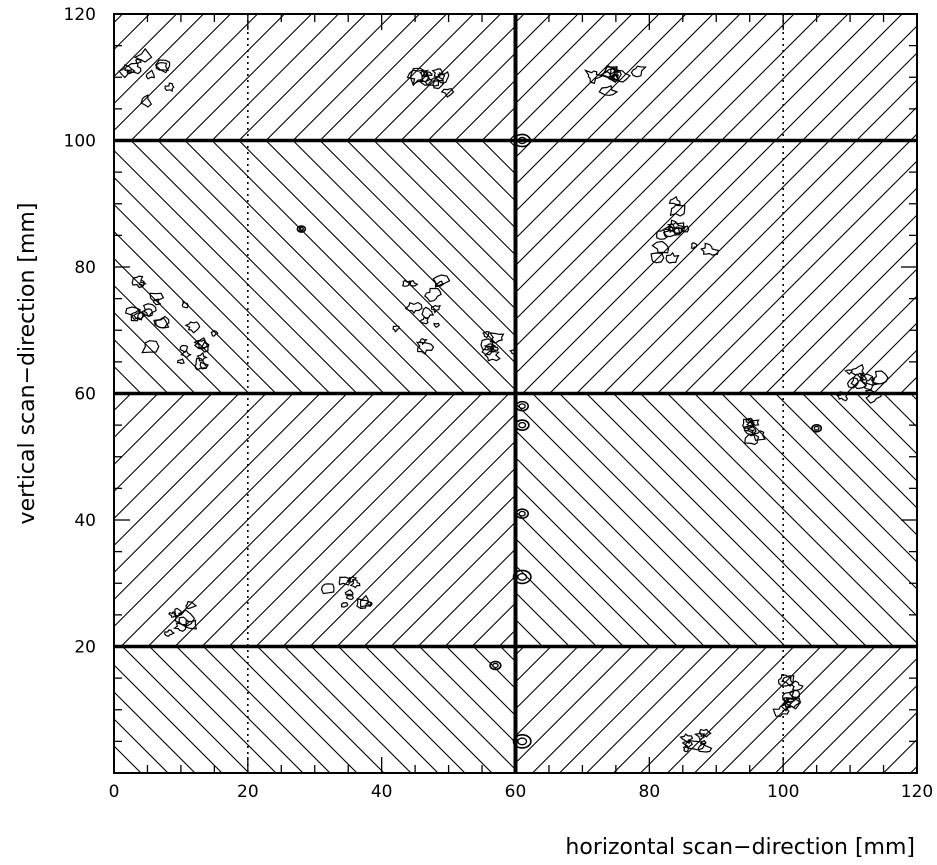  I want to click on y-tick-label-120: 120, so click(80, 15).